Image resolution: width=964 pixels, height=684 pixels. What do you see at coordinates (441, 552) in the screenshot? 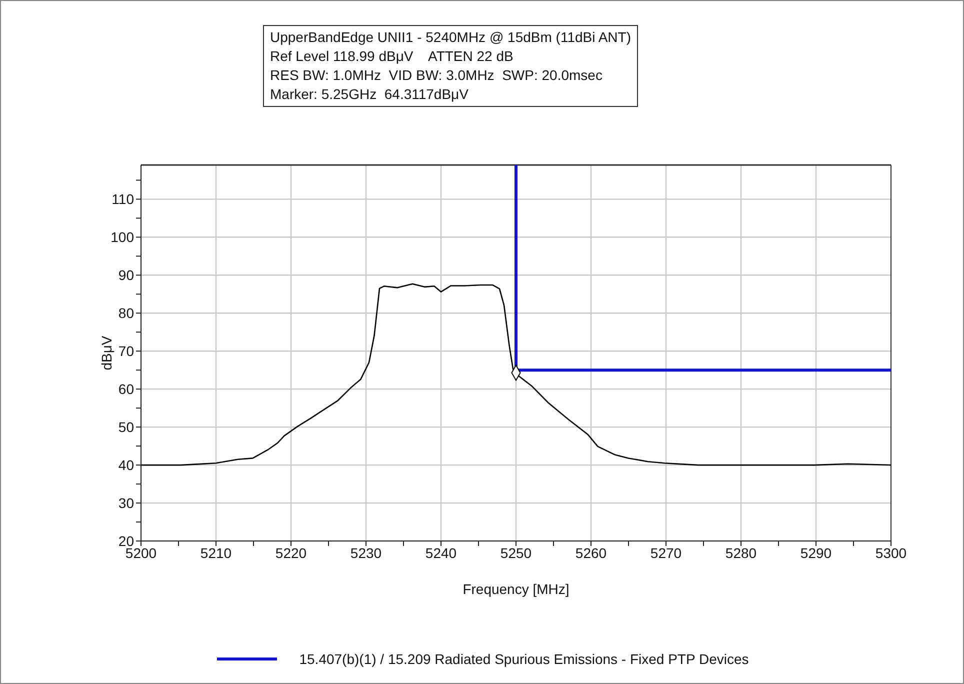
I see `x-tick-label: 5240` at bounding box center [441, 552].